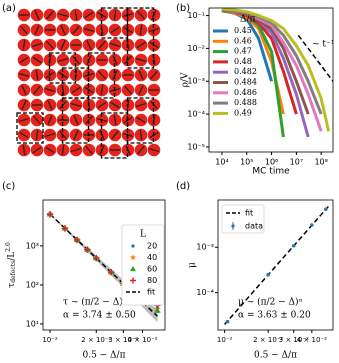  I want to click on legend-label: 0.484, so click(245, 82).